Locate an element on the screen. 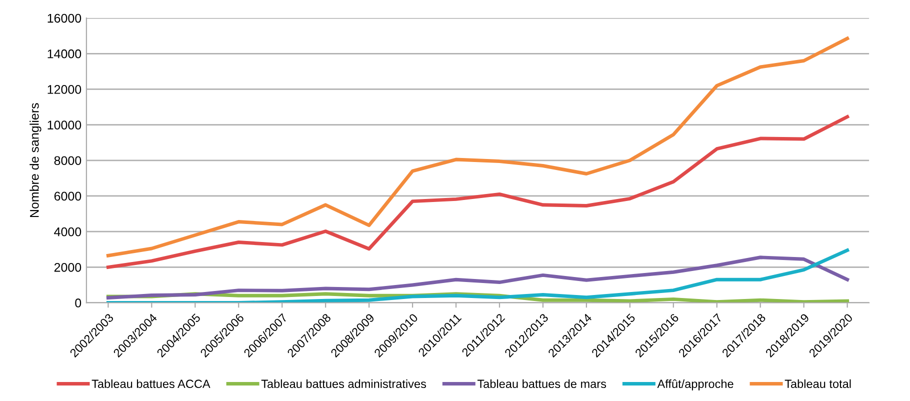 The height and width of the screenshot is (401, 910). y-tick-label: 2000 is located at coordinates (68, 267).